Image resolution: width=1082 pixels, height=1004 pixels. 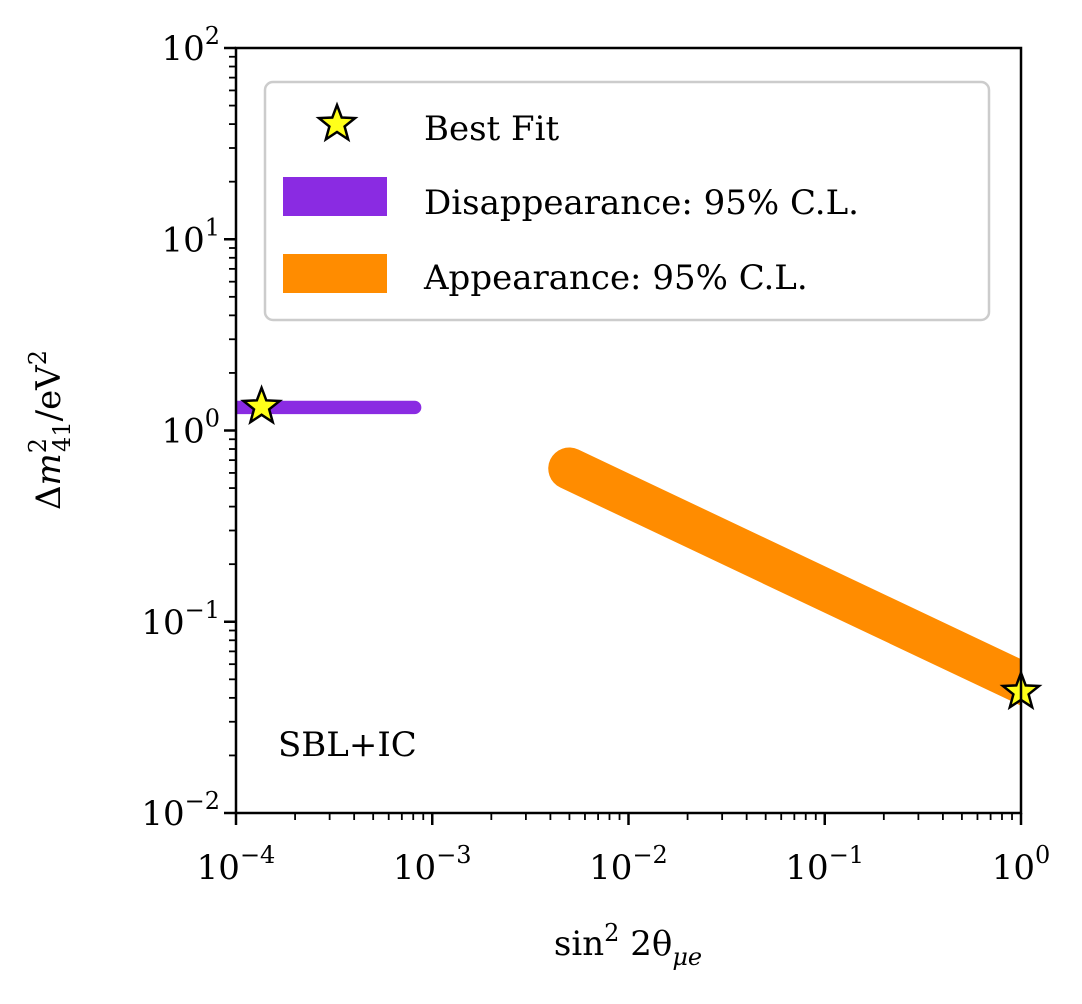 What do you see at coordinates (190, 428) in the screenshot?
I see `y-tick-label-2: 10⁰` at bounding box center [190, 428].